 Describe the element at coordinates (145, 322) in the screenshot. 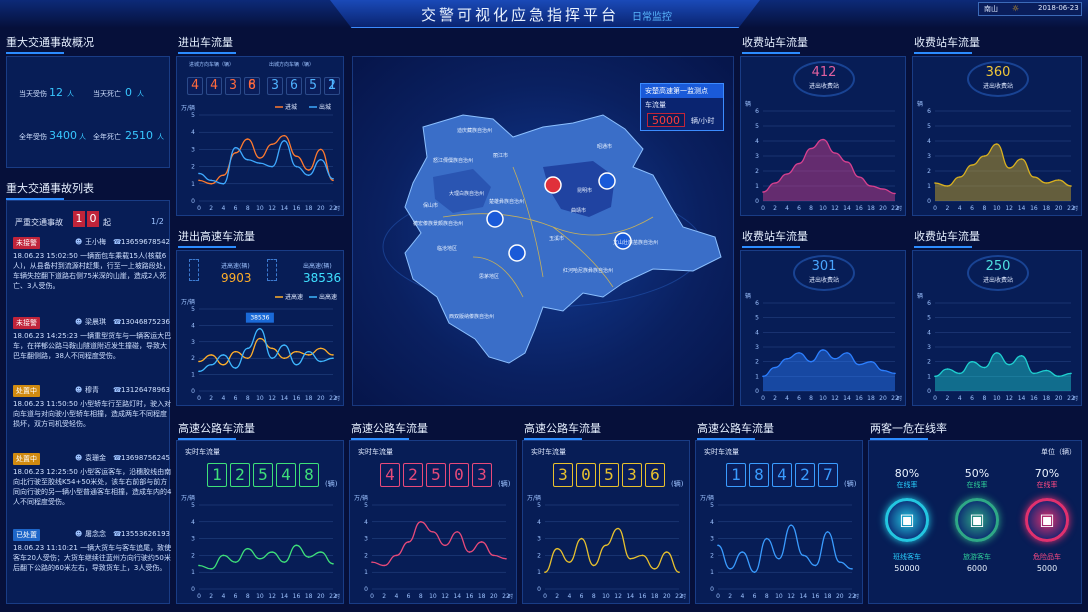

I see `phone-number: 13046875236` at that location.